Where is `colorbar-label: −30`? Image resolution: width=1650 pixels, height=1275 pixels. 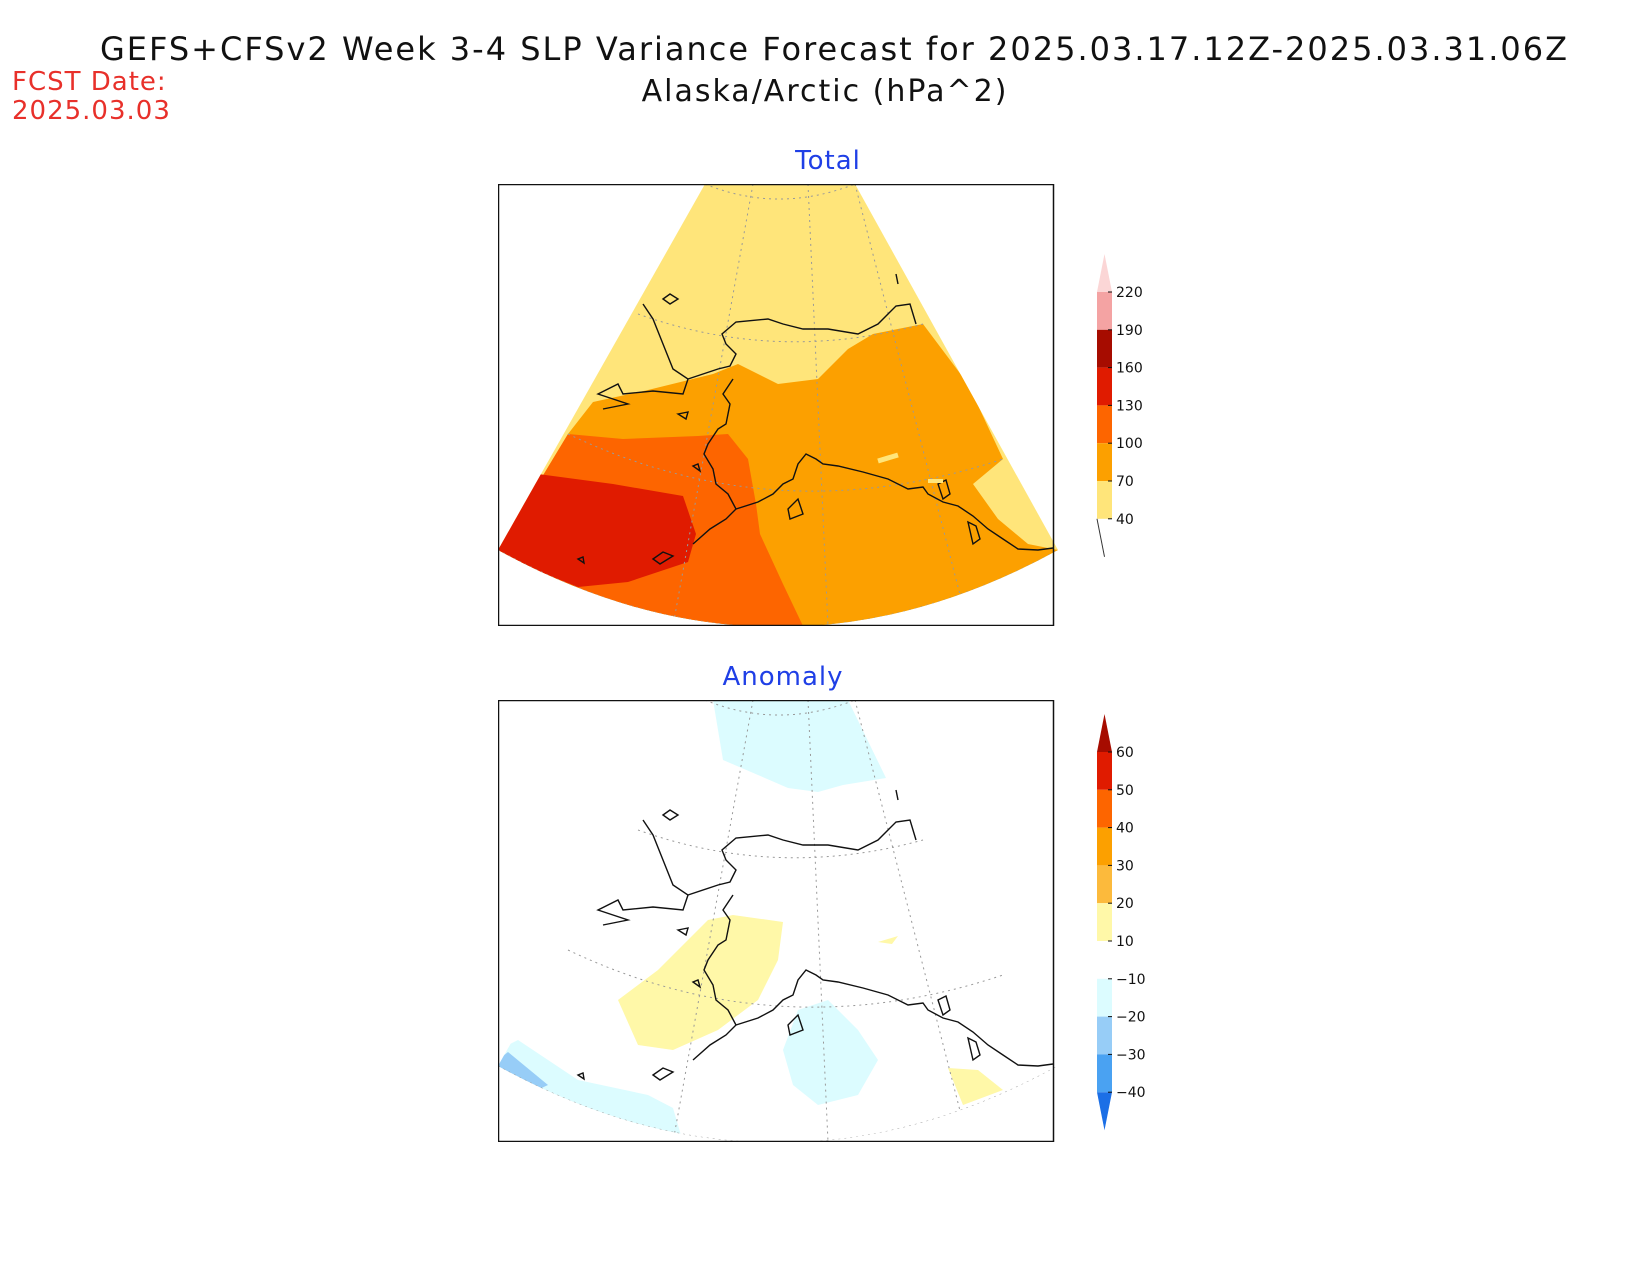
colorbar-label: −30 is located at coordinates (1131, 1055).